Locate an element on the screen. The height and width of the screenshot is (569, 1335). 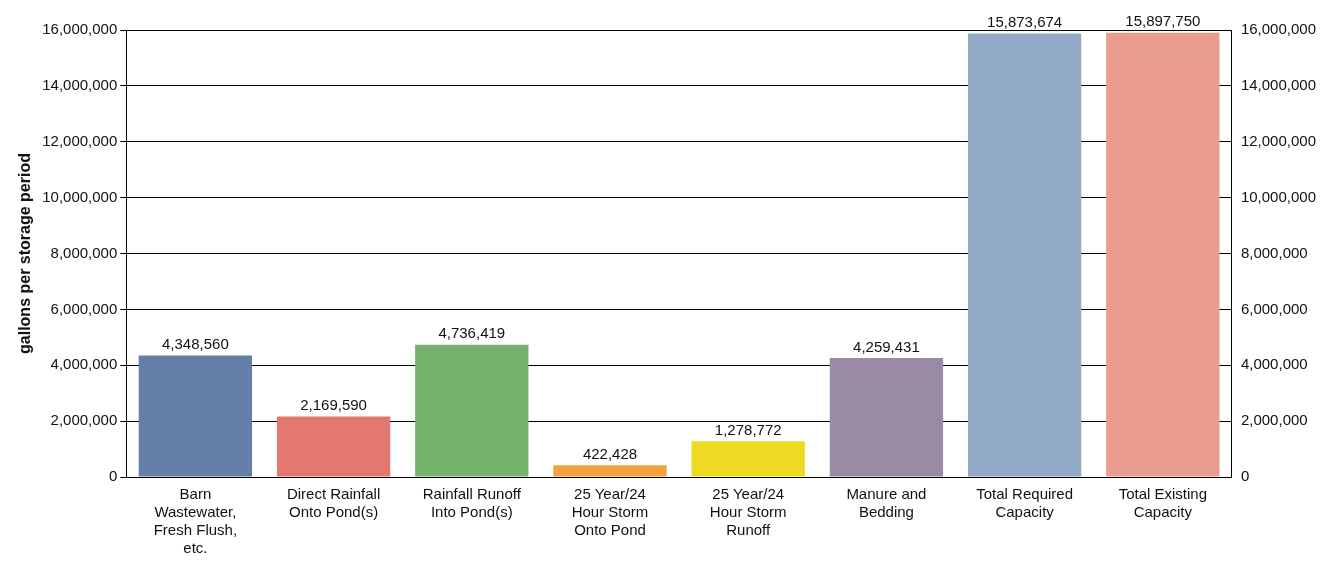
data-label: 4,259,431 is located at coordinates (886, 346).